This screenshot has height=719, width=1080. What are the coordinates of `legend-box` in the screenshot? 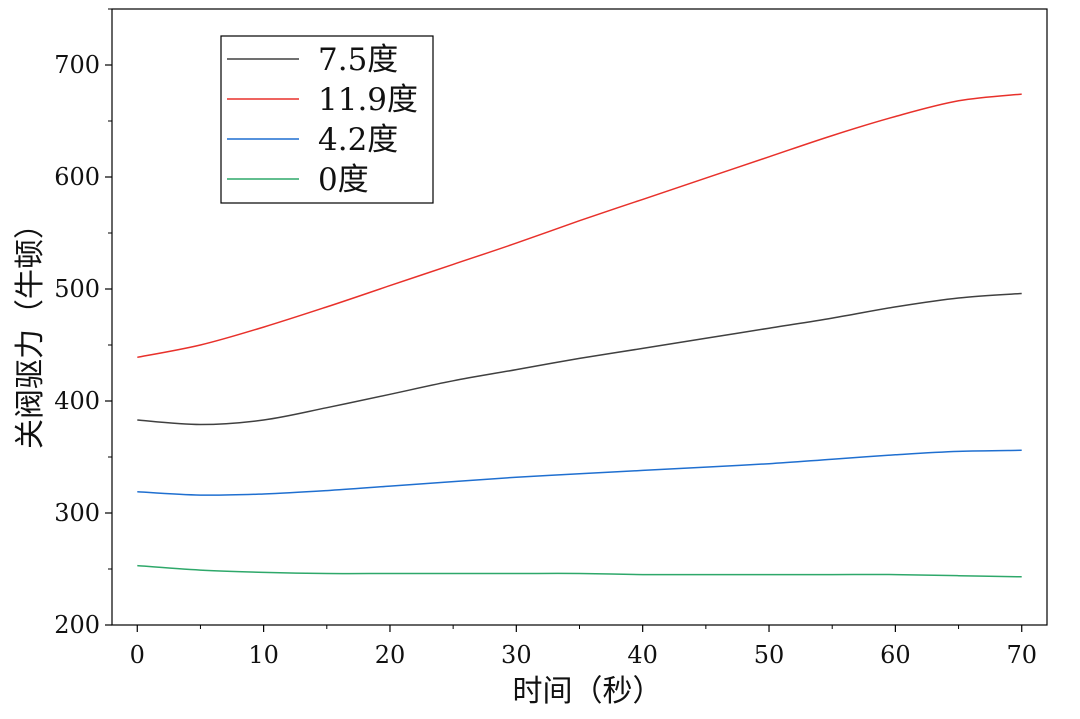 It's located at (327, 119).